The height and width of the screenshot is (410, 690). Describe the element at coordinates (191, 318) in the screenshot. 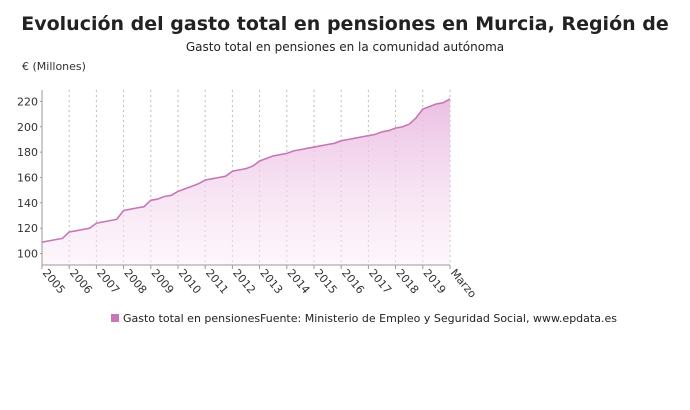

I see `legend-label: Gasto total en pensiones` at that location.